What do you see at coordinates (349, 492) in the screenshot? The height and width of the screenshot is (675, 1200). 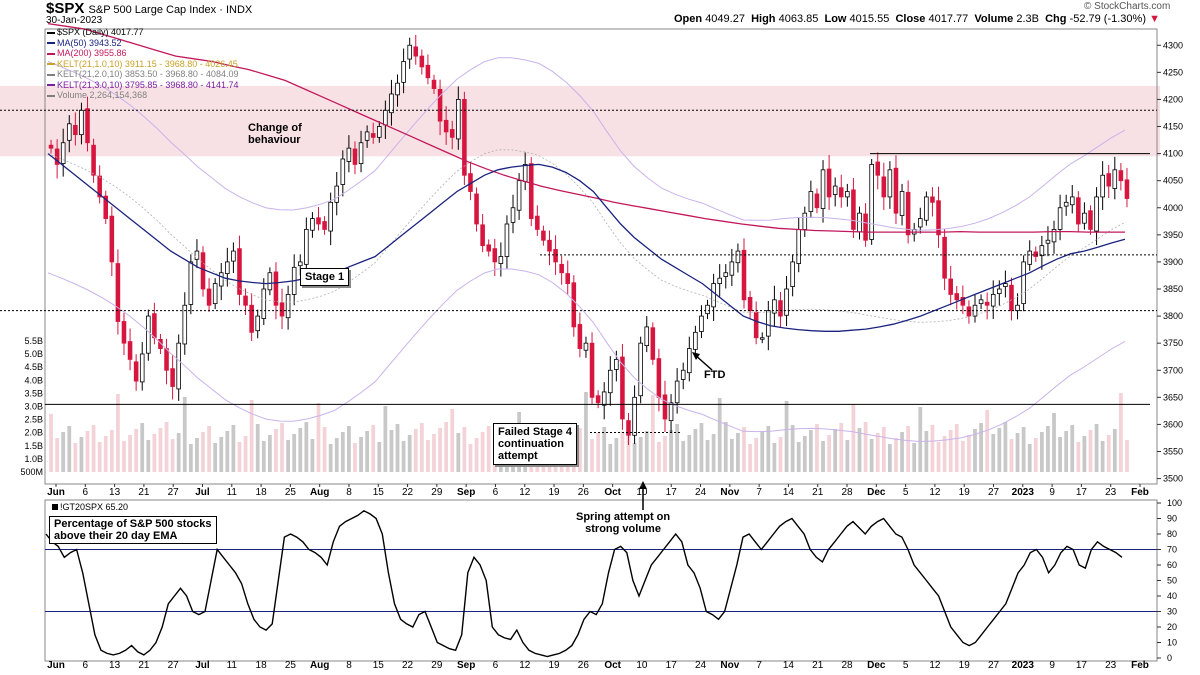 I see `x-tick-label: 8` at bounding box center [349, 492].